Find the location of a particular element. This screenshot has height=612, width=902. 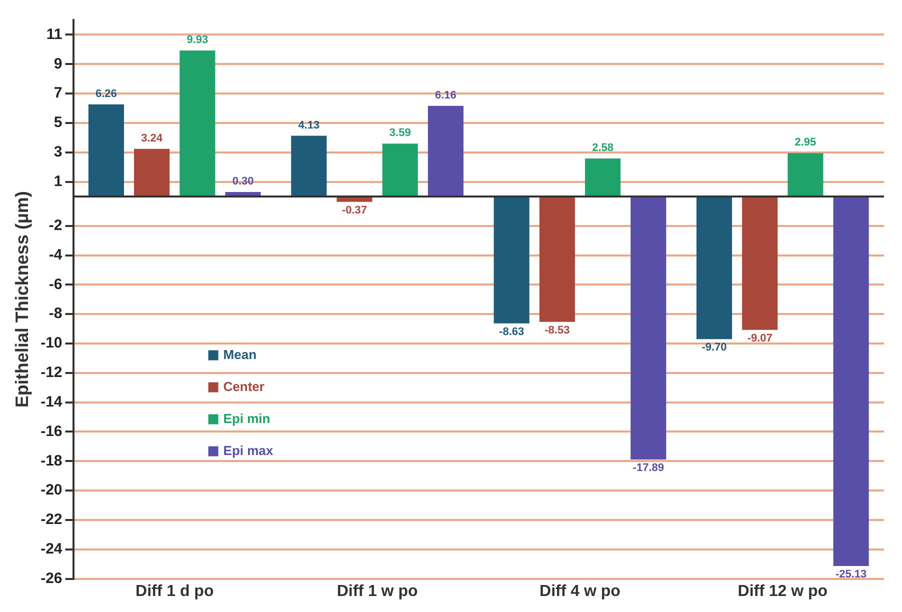

y-tick-label: 9 is located at coordinates (58, 63).